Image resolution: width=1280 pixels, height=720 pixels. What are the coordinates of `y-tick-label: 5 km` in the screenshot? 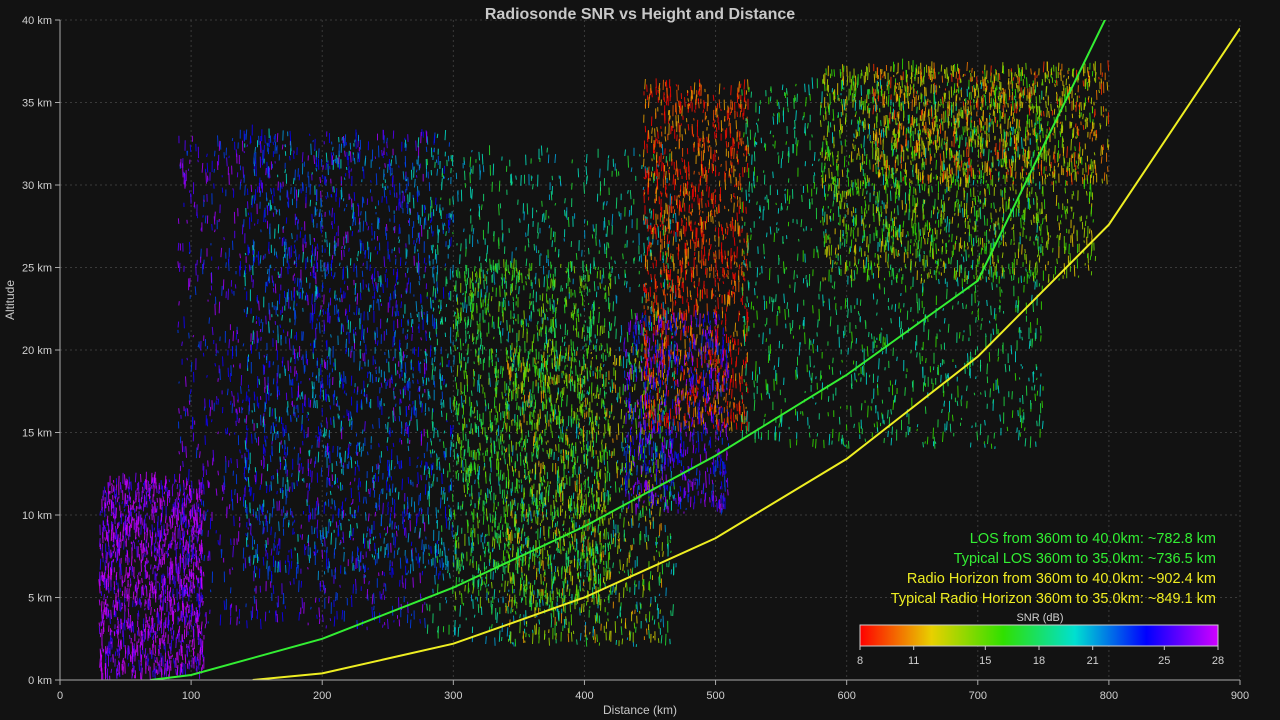 It's located at (40, 599).